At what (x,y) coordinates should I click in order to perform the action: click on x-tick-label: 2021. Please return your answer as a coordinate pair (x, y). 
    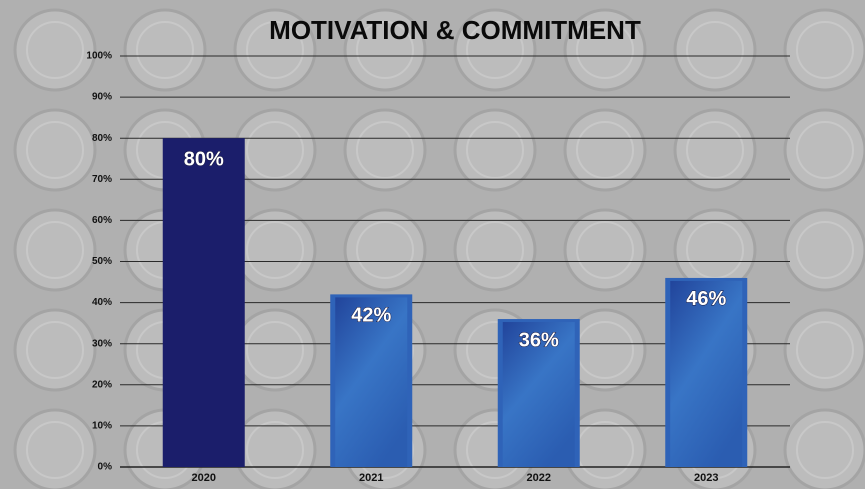
    Looking at the image, I should click on (371, 478).